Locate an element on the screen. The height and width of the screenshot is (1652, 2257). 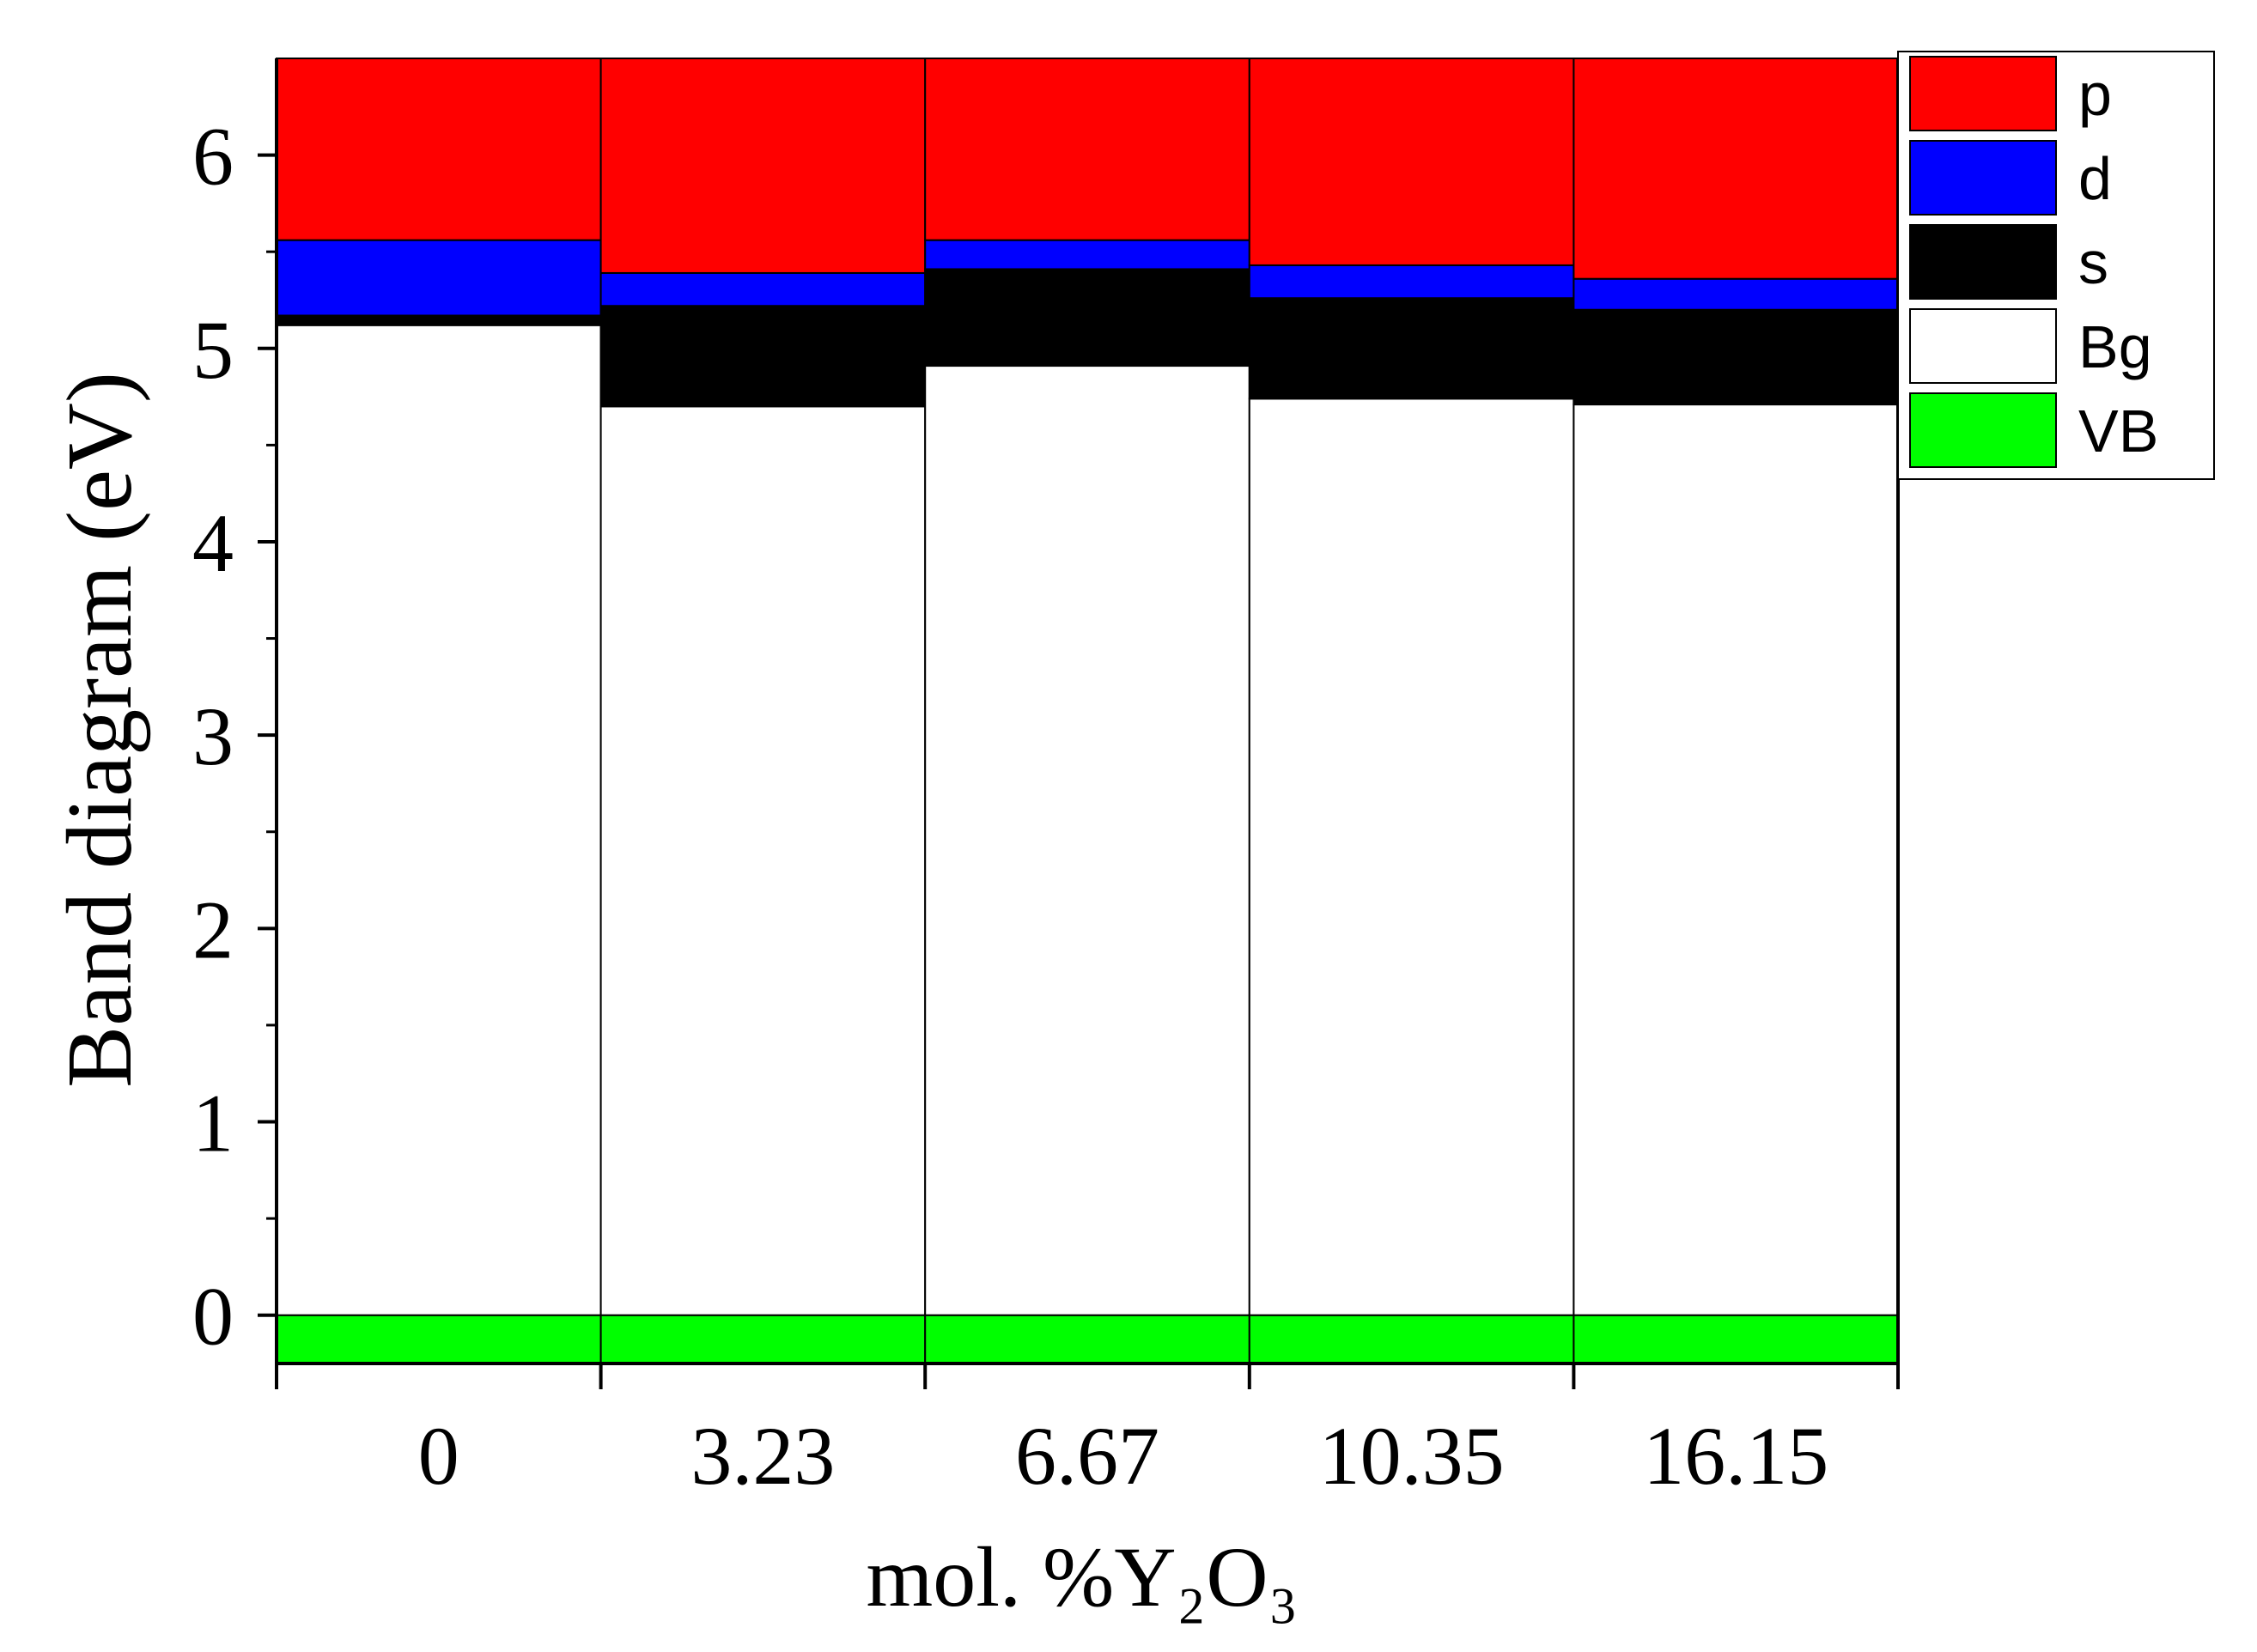
legend-label-vb: VB is located at coordinates (2118, 431).